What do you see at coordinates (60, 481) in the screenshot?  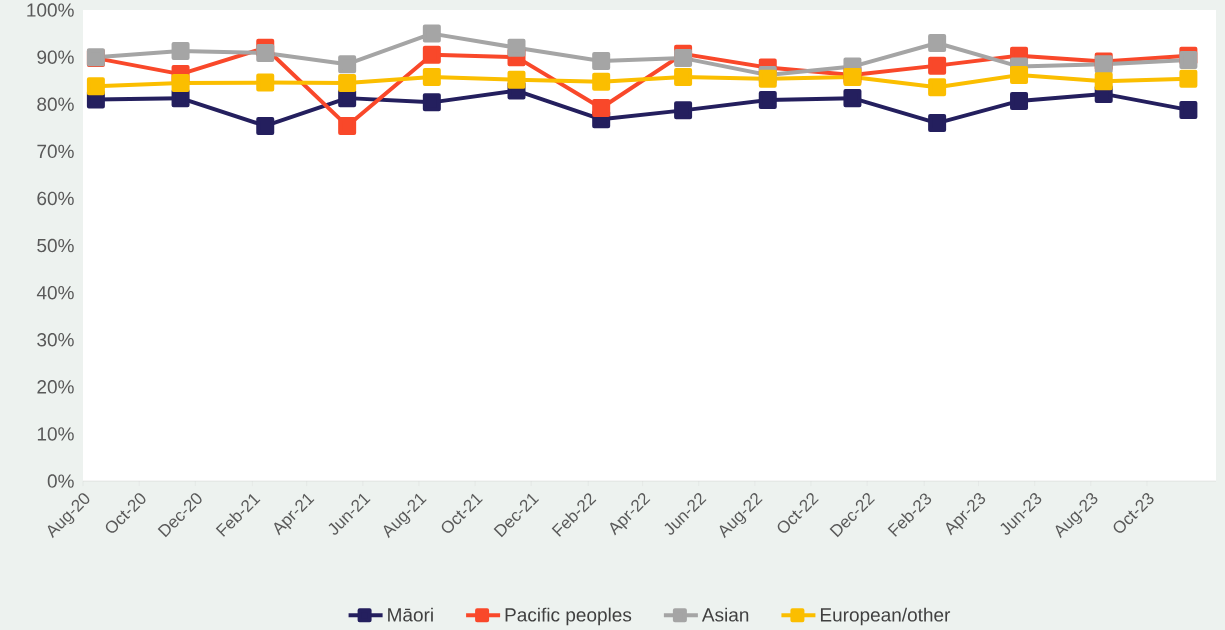 I see `y-tick-label: 0%` at bounding box center [60, 481].